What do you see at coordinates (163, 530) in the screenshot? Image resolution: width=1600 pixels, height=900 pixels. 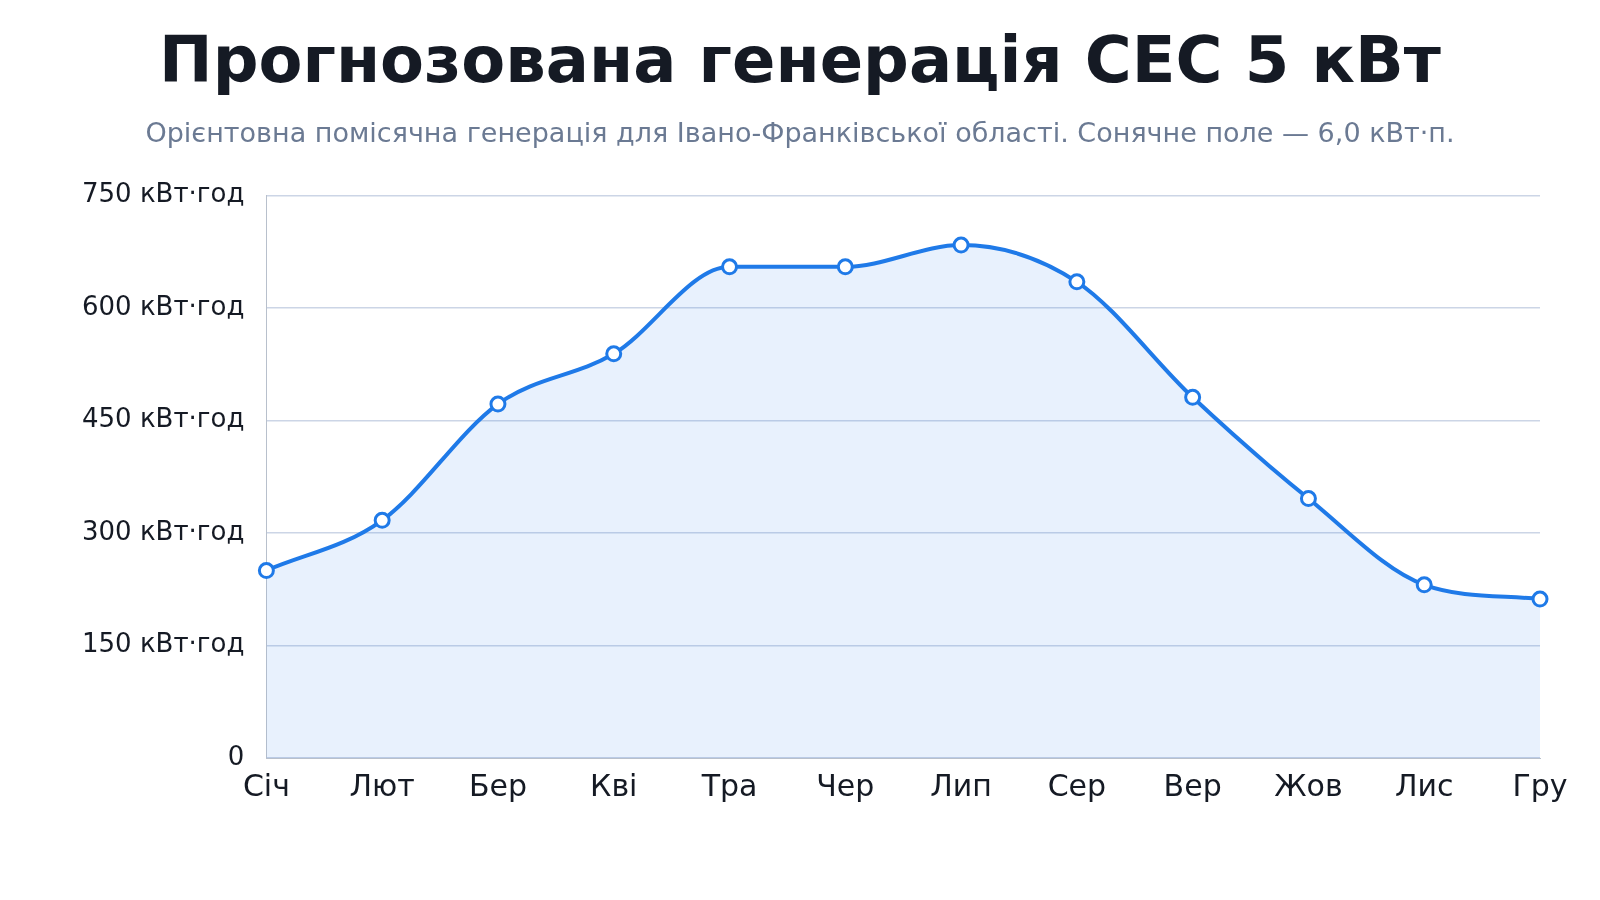 I see `y-tick-label: 300 кВт·год` at bounding box center [163, 530].